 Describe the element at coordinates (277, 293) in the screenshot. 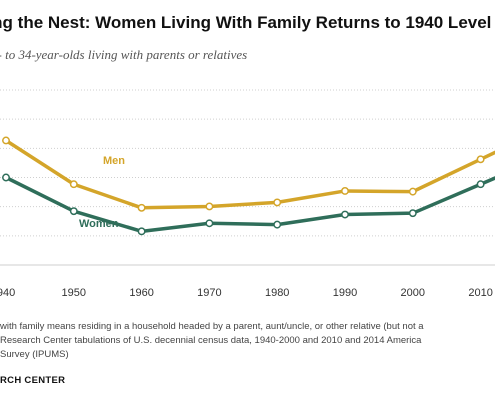

I see `x-tick-label: 1980` at that location.